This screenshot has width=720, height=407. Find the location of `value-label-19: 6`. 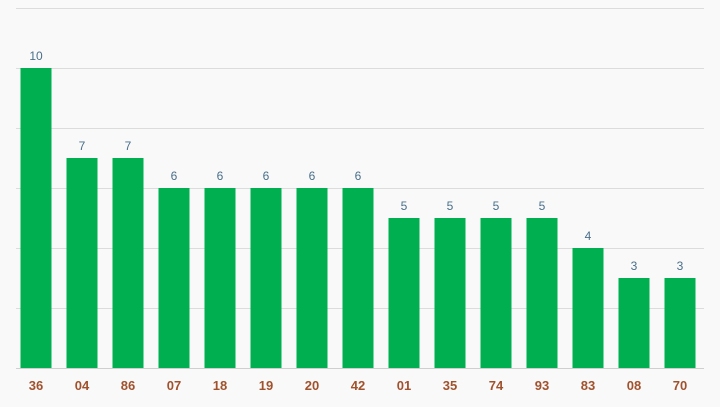

value-label-19: 6 is located at coordinates (266, 176).